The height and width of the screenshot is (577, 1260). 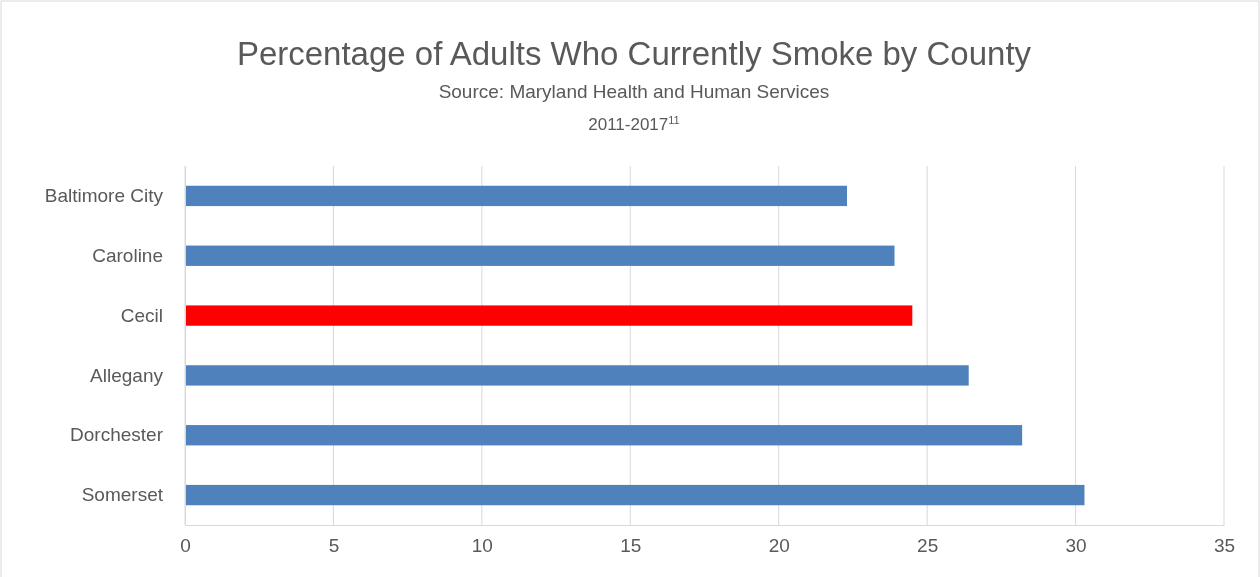 What do you see at coordinates (117, 435) in the screenshot?
I see `y-tick-label: Dorchester` at bounding box center [117, 435].